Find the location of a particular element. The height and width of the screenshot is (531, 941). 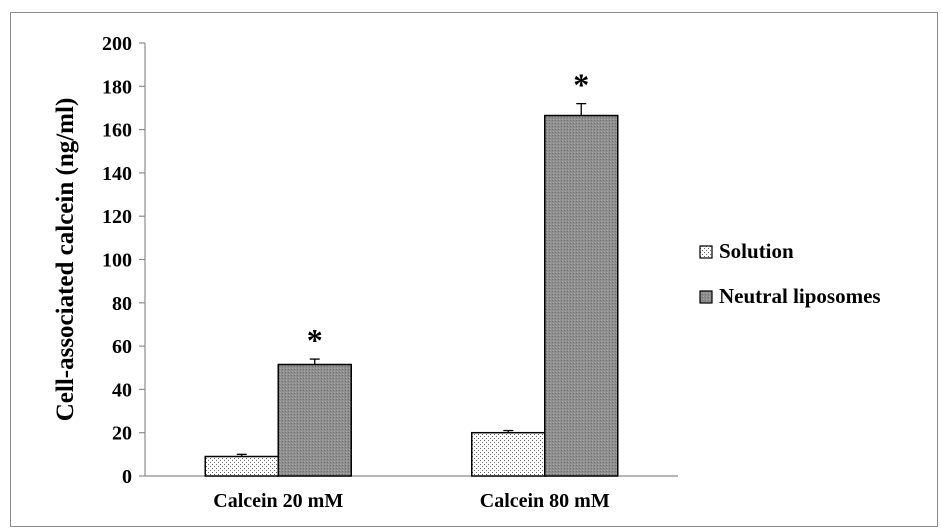

legend-label: Neutral liposomes is located at coordinates (800, 296).